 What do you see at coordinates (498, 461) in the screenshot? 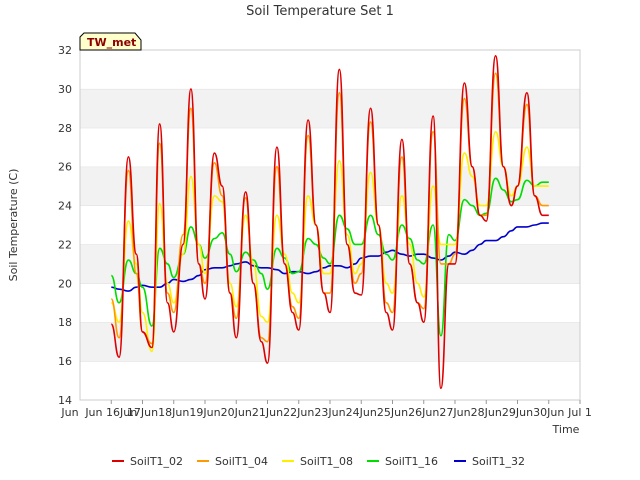
I see `legend-label: SoilT1_32` at bounding box center [498, 461].